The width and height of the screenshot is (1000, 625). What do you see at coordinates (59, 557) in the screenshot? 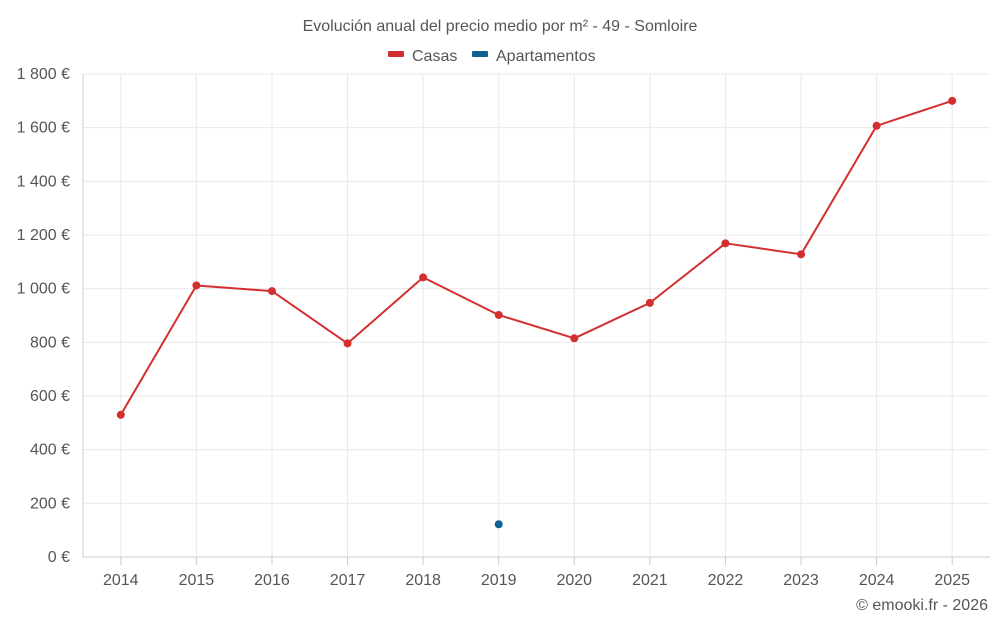
I see `y-tick-label: 0 €` at bounding box center [59, 557].